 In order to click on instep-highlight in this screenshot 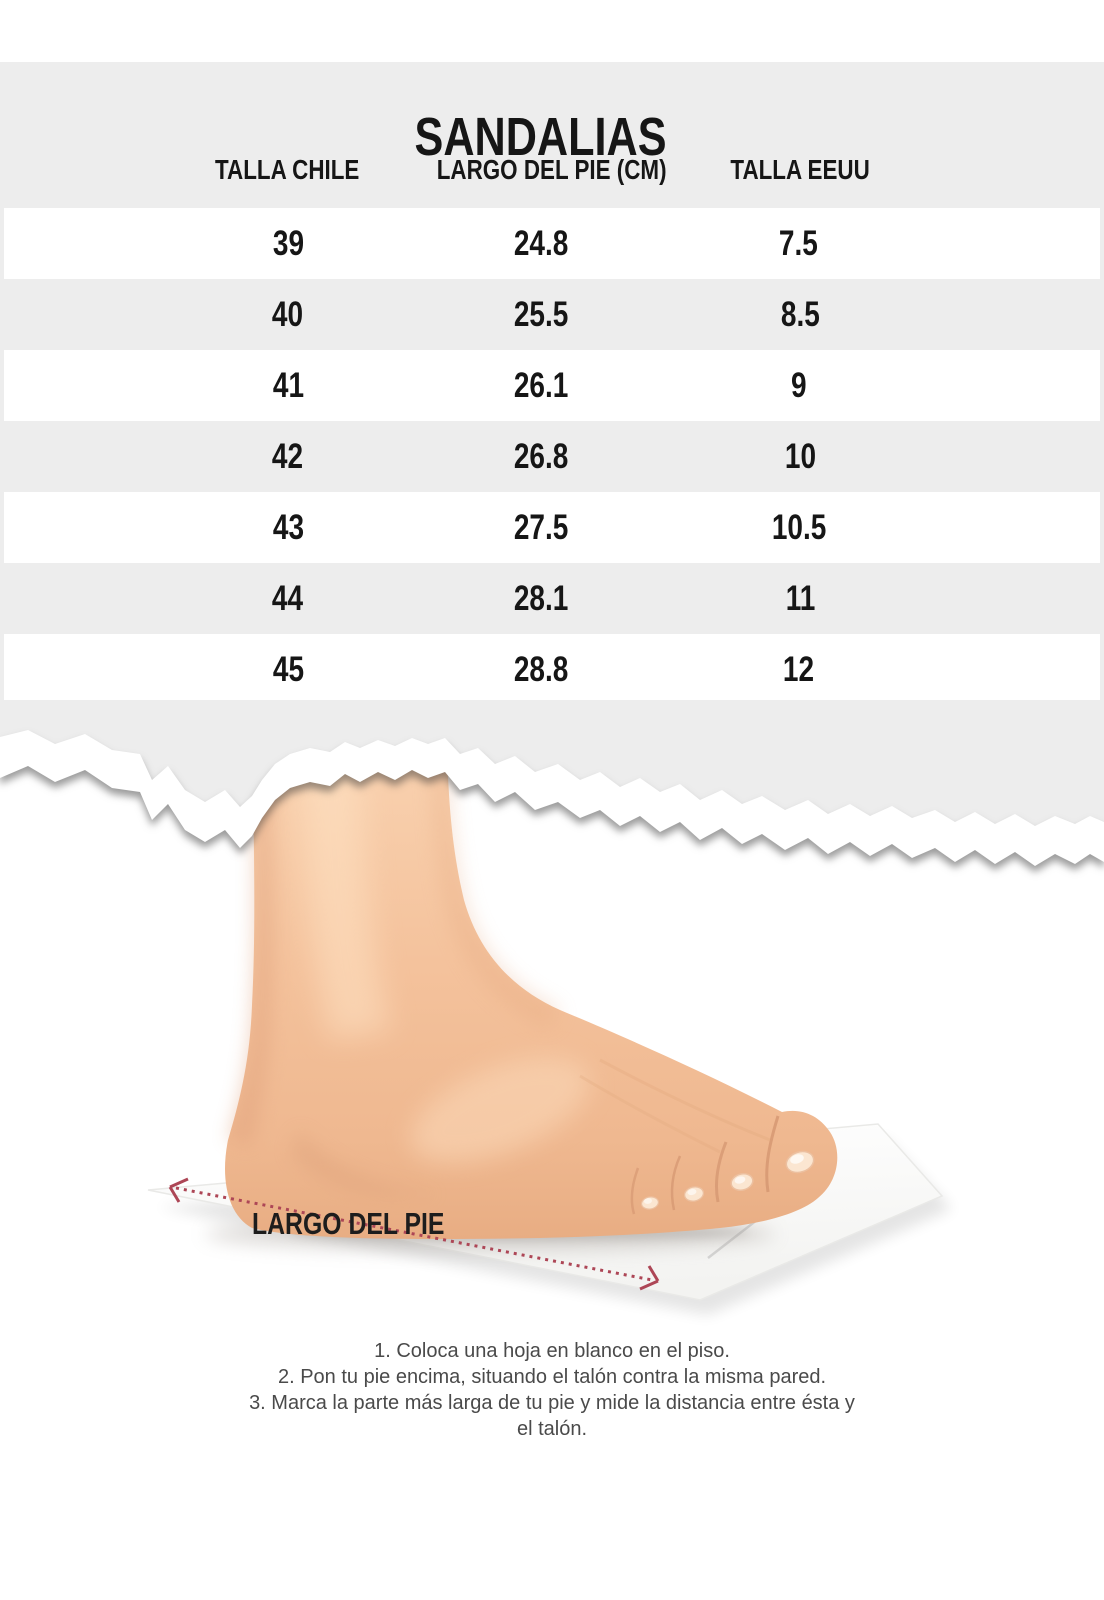, I will do `click(500, 1110)`.